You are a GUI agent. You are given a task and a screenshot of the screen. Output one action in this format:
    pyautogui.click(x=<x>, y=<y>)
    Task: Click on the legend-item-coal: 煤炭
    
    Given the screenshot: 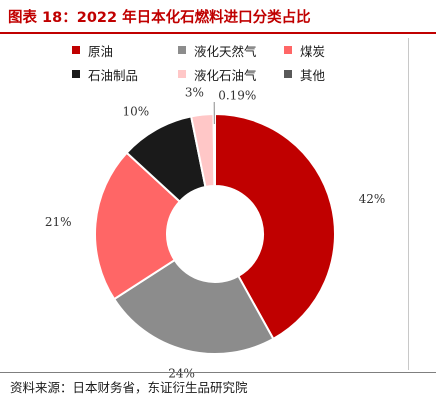 What is the action you would take?
    pyautogui.click(x=304, y=50)
    